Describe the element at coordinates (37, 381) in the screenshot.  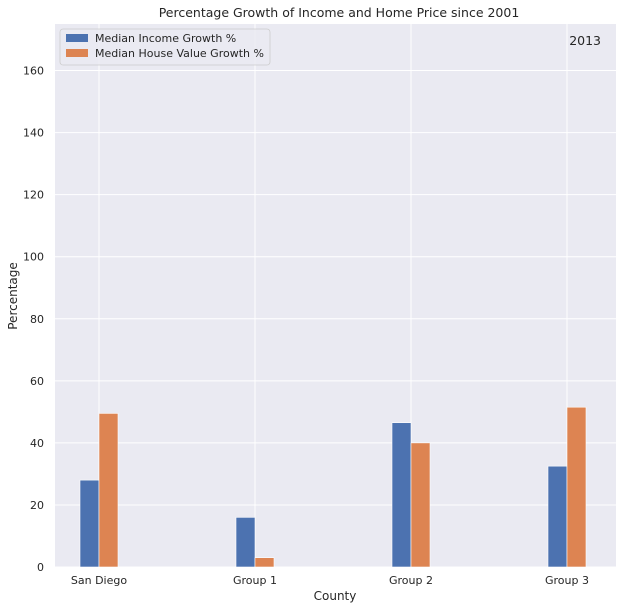
I see `y-tick-label: 60` at that location.